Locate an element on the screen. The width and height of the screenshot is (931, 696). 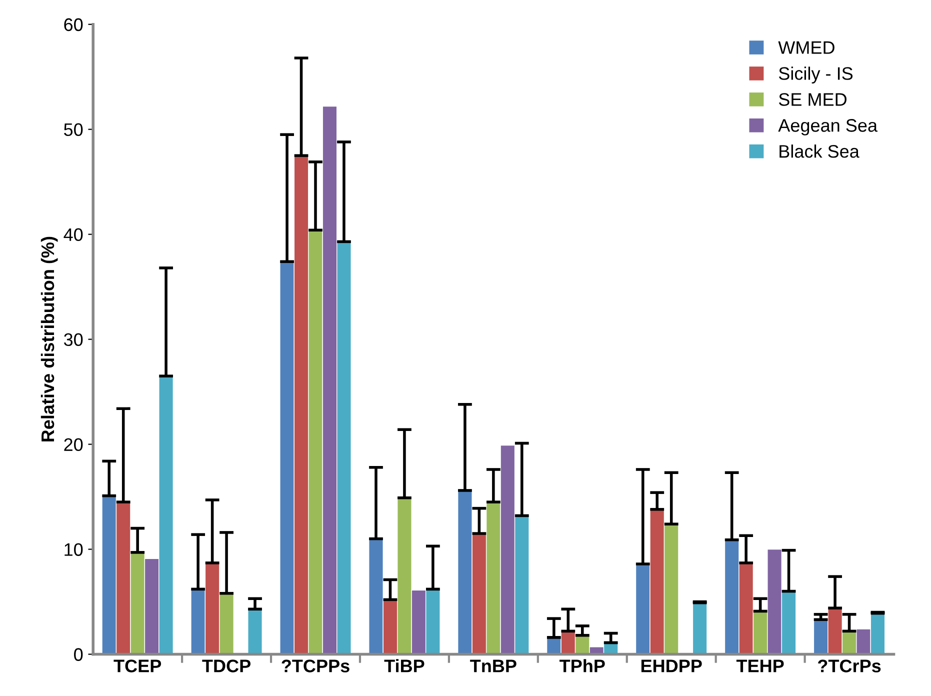
x-tick-label: TCEP is located at coordinates (138, 666).